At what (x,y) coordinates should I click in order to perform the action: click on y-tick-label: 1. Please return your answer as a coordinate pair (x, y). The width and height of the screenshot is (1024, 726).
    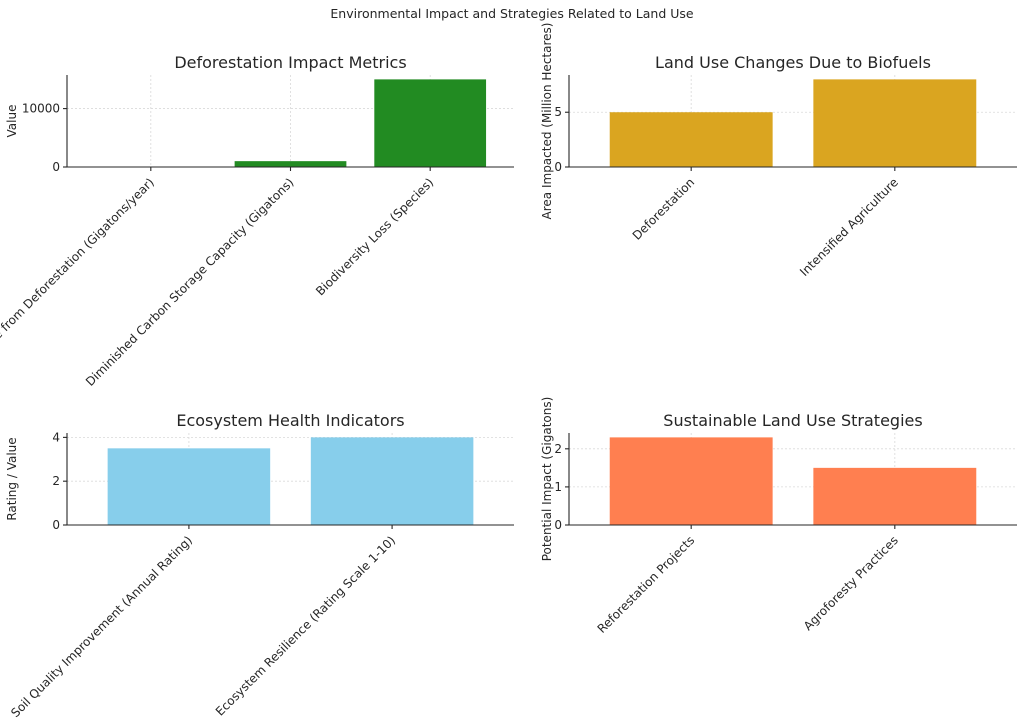
    Looking at the image, I should click on (558, 487).